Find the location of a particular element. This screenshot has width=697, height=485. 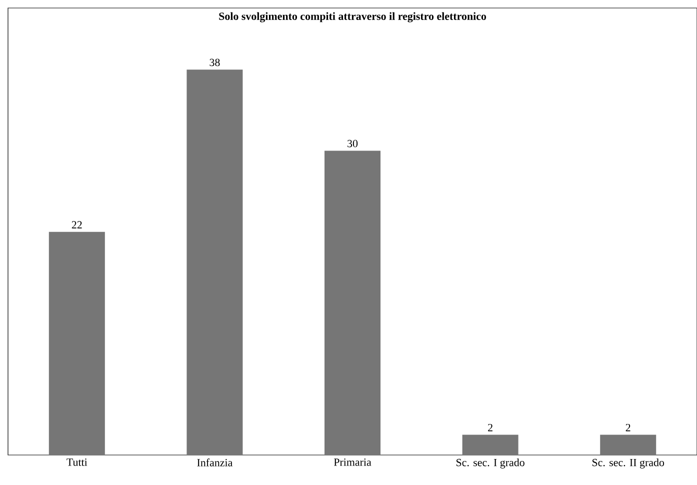

data-label: 38 is located at coordinates (215, 62).